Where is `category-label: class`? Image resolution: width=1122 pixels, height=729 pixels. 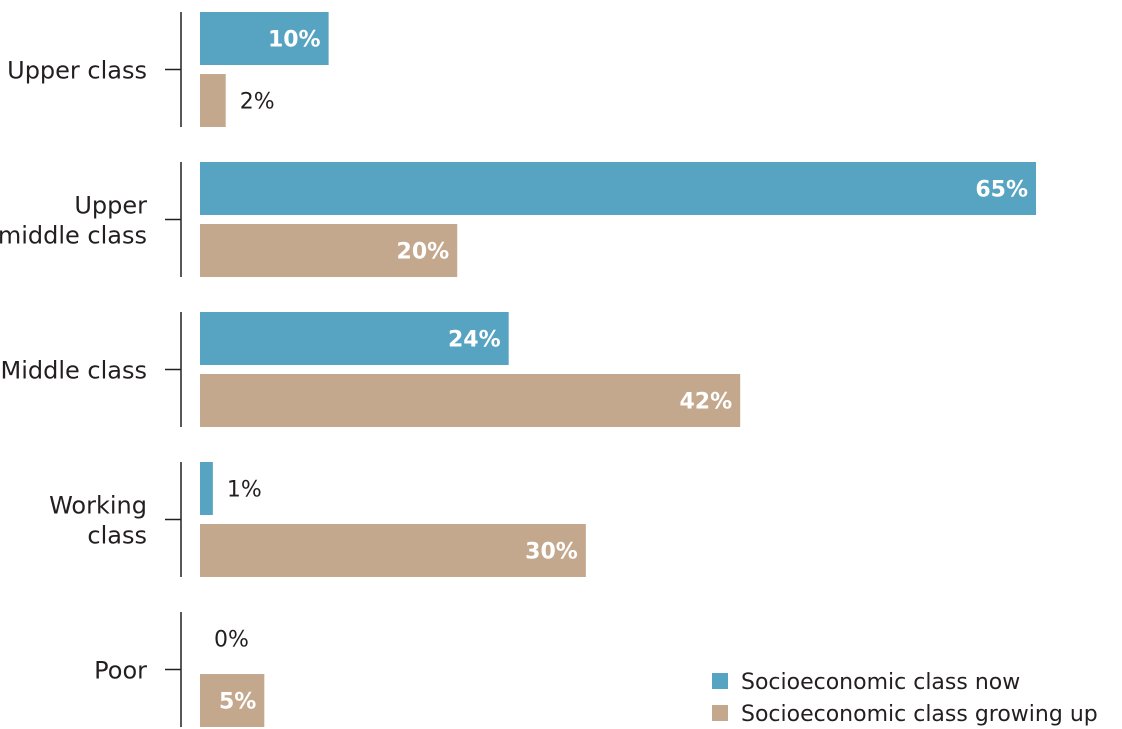
category-label: class is located at coordinates (117, 536).